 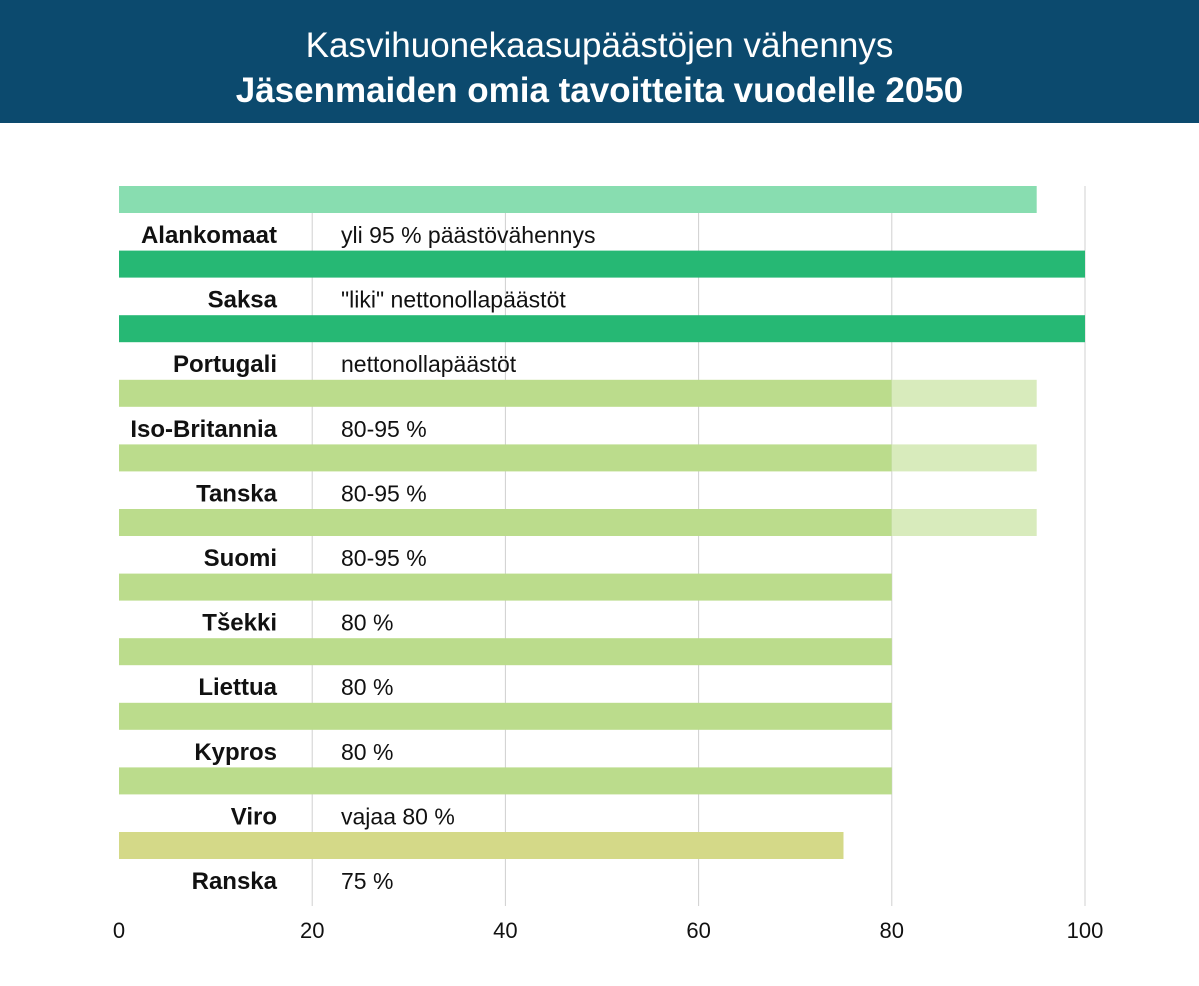 What do you see at coordinates (453, 300) in the screenshot?
I see `data-label: "liki" nettonollapäästöt` at bounding box center [453, 300].